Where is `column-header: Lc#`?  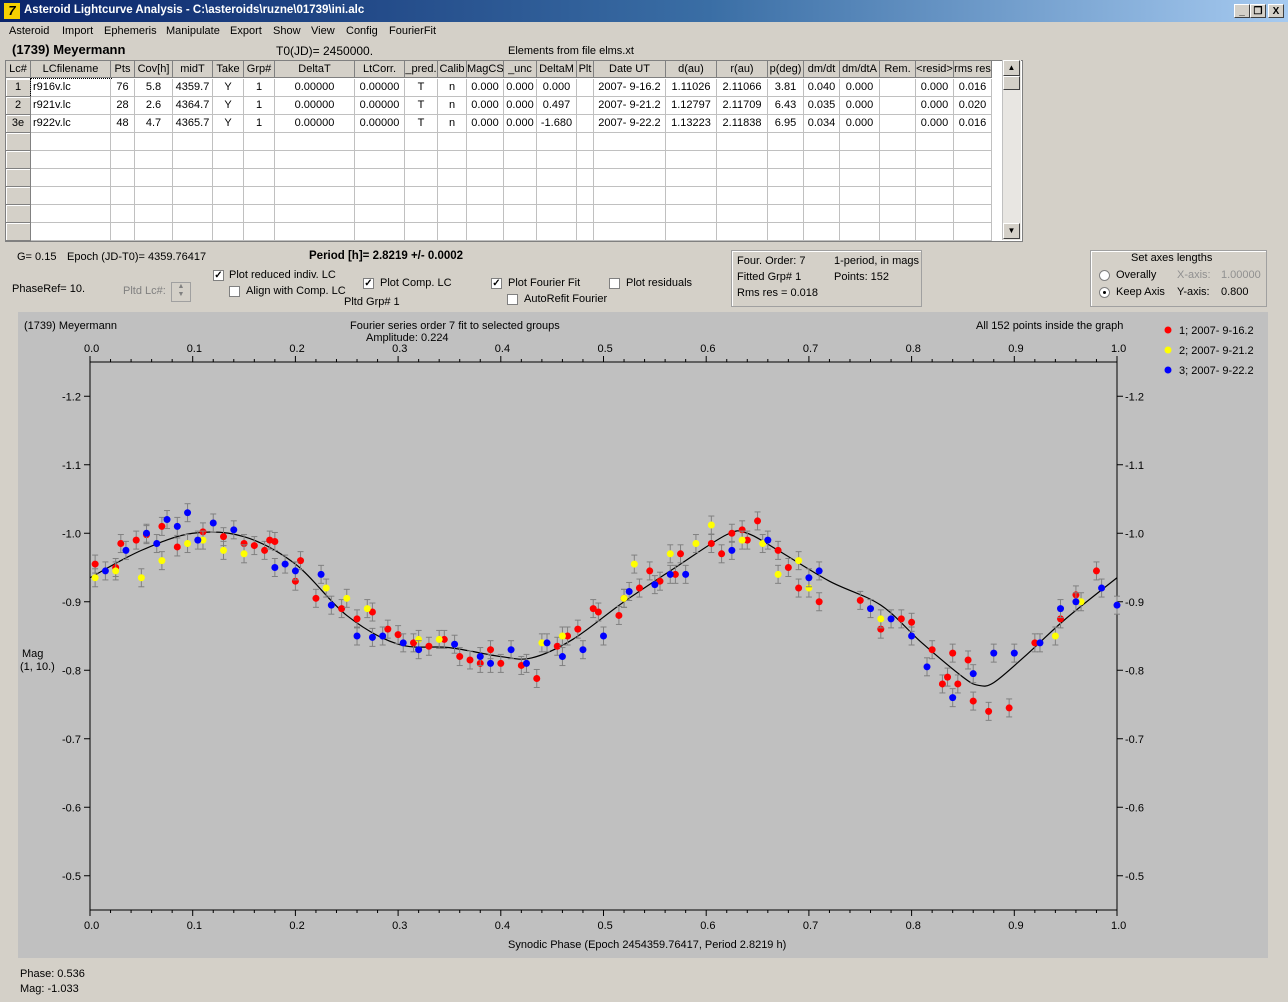 column-header: Lc# is located at coordinates (18, 69).